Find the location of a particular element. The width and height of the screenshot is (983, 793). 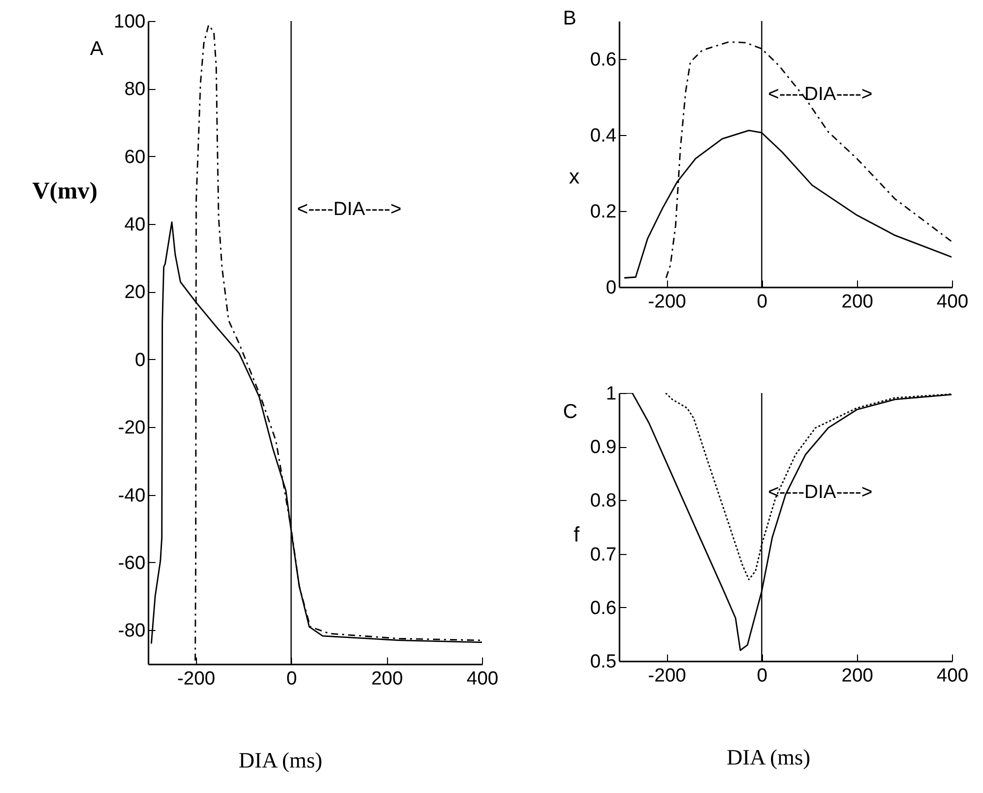

y-tick-label: -40 is located at coordinates (132, 495).